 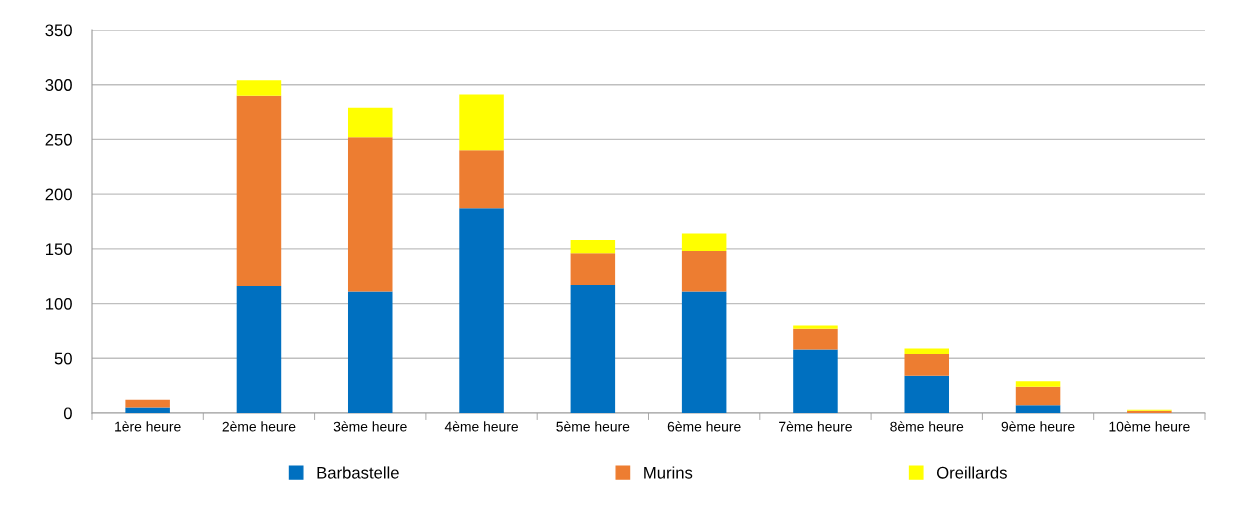 What do you see at coordinates (481, 426) in the screenshot?
I see `x-tick-label: 4ème heure` at bounding box center [481, 426].